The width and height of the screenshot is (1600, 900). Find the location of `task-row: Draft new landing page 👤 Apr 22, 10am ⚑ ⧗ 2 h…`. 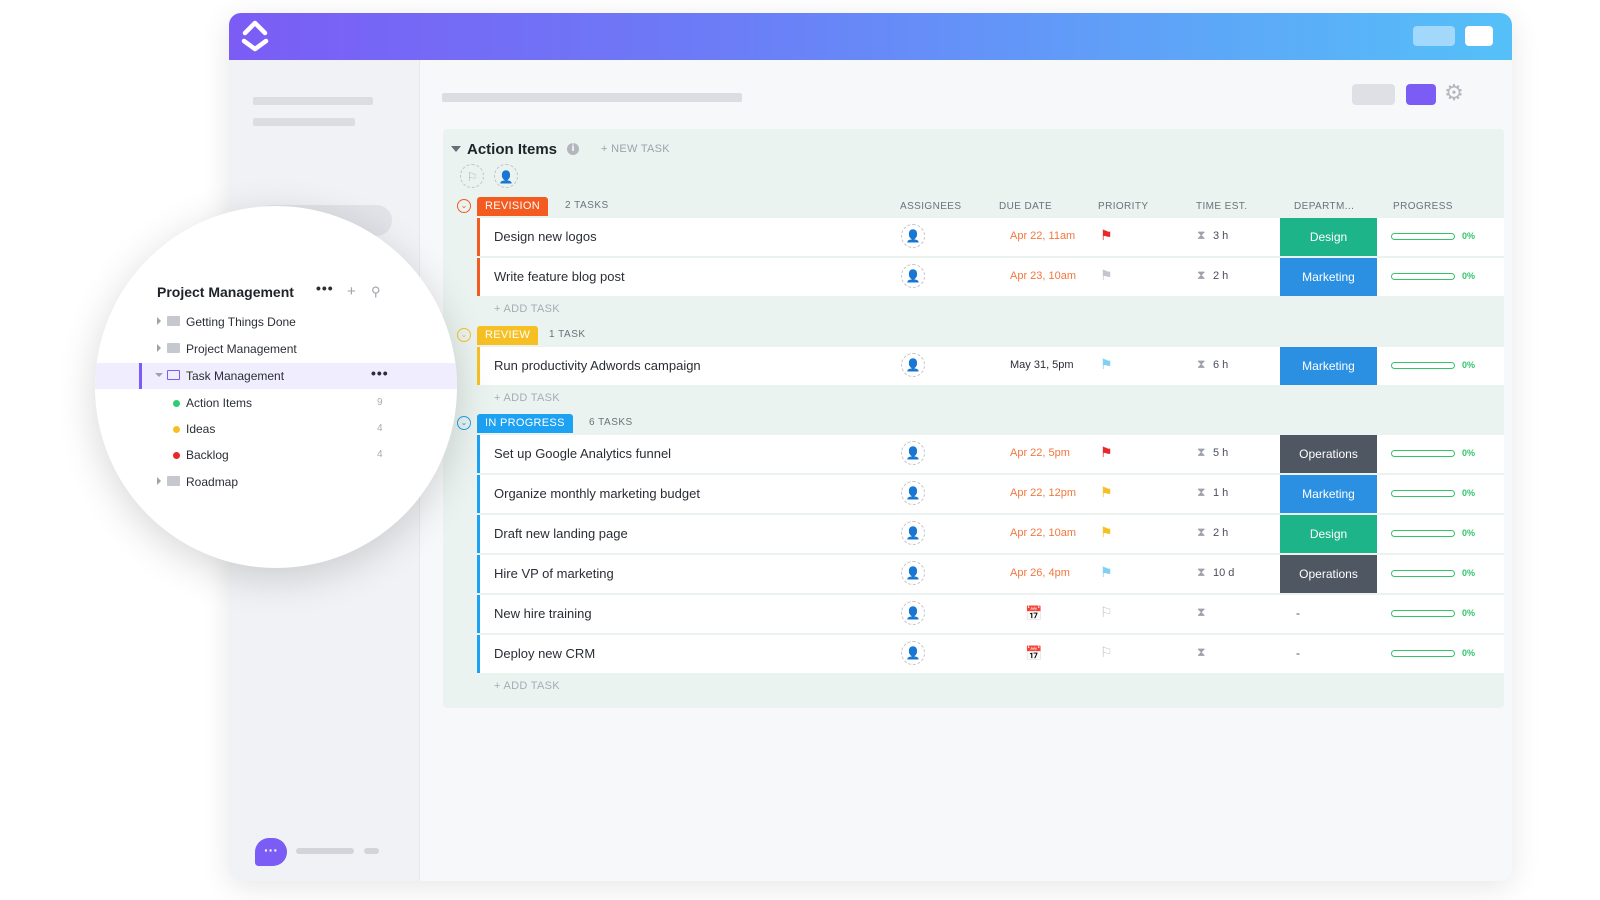

task-row: Draft new landing page 👤 Apr 22, 10am ⚑ ⧗ 2 h… is located at coordinates (990, 534).